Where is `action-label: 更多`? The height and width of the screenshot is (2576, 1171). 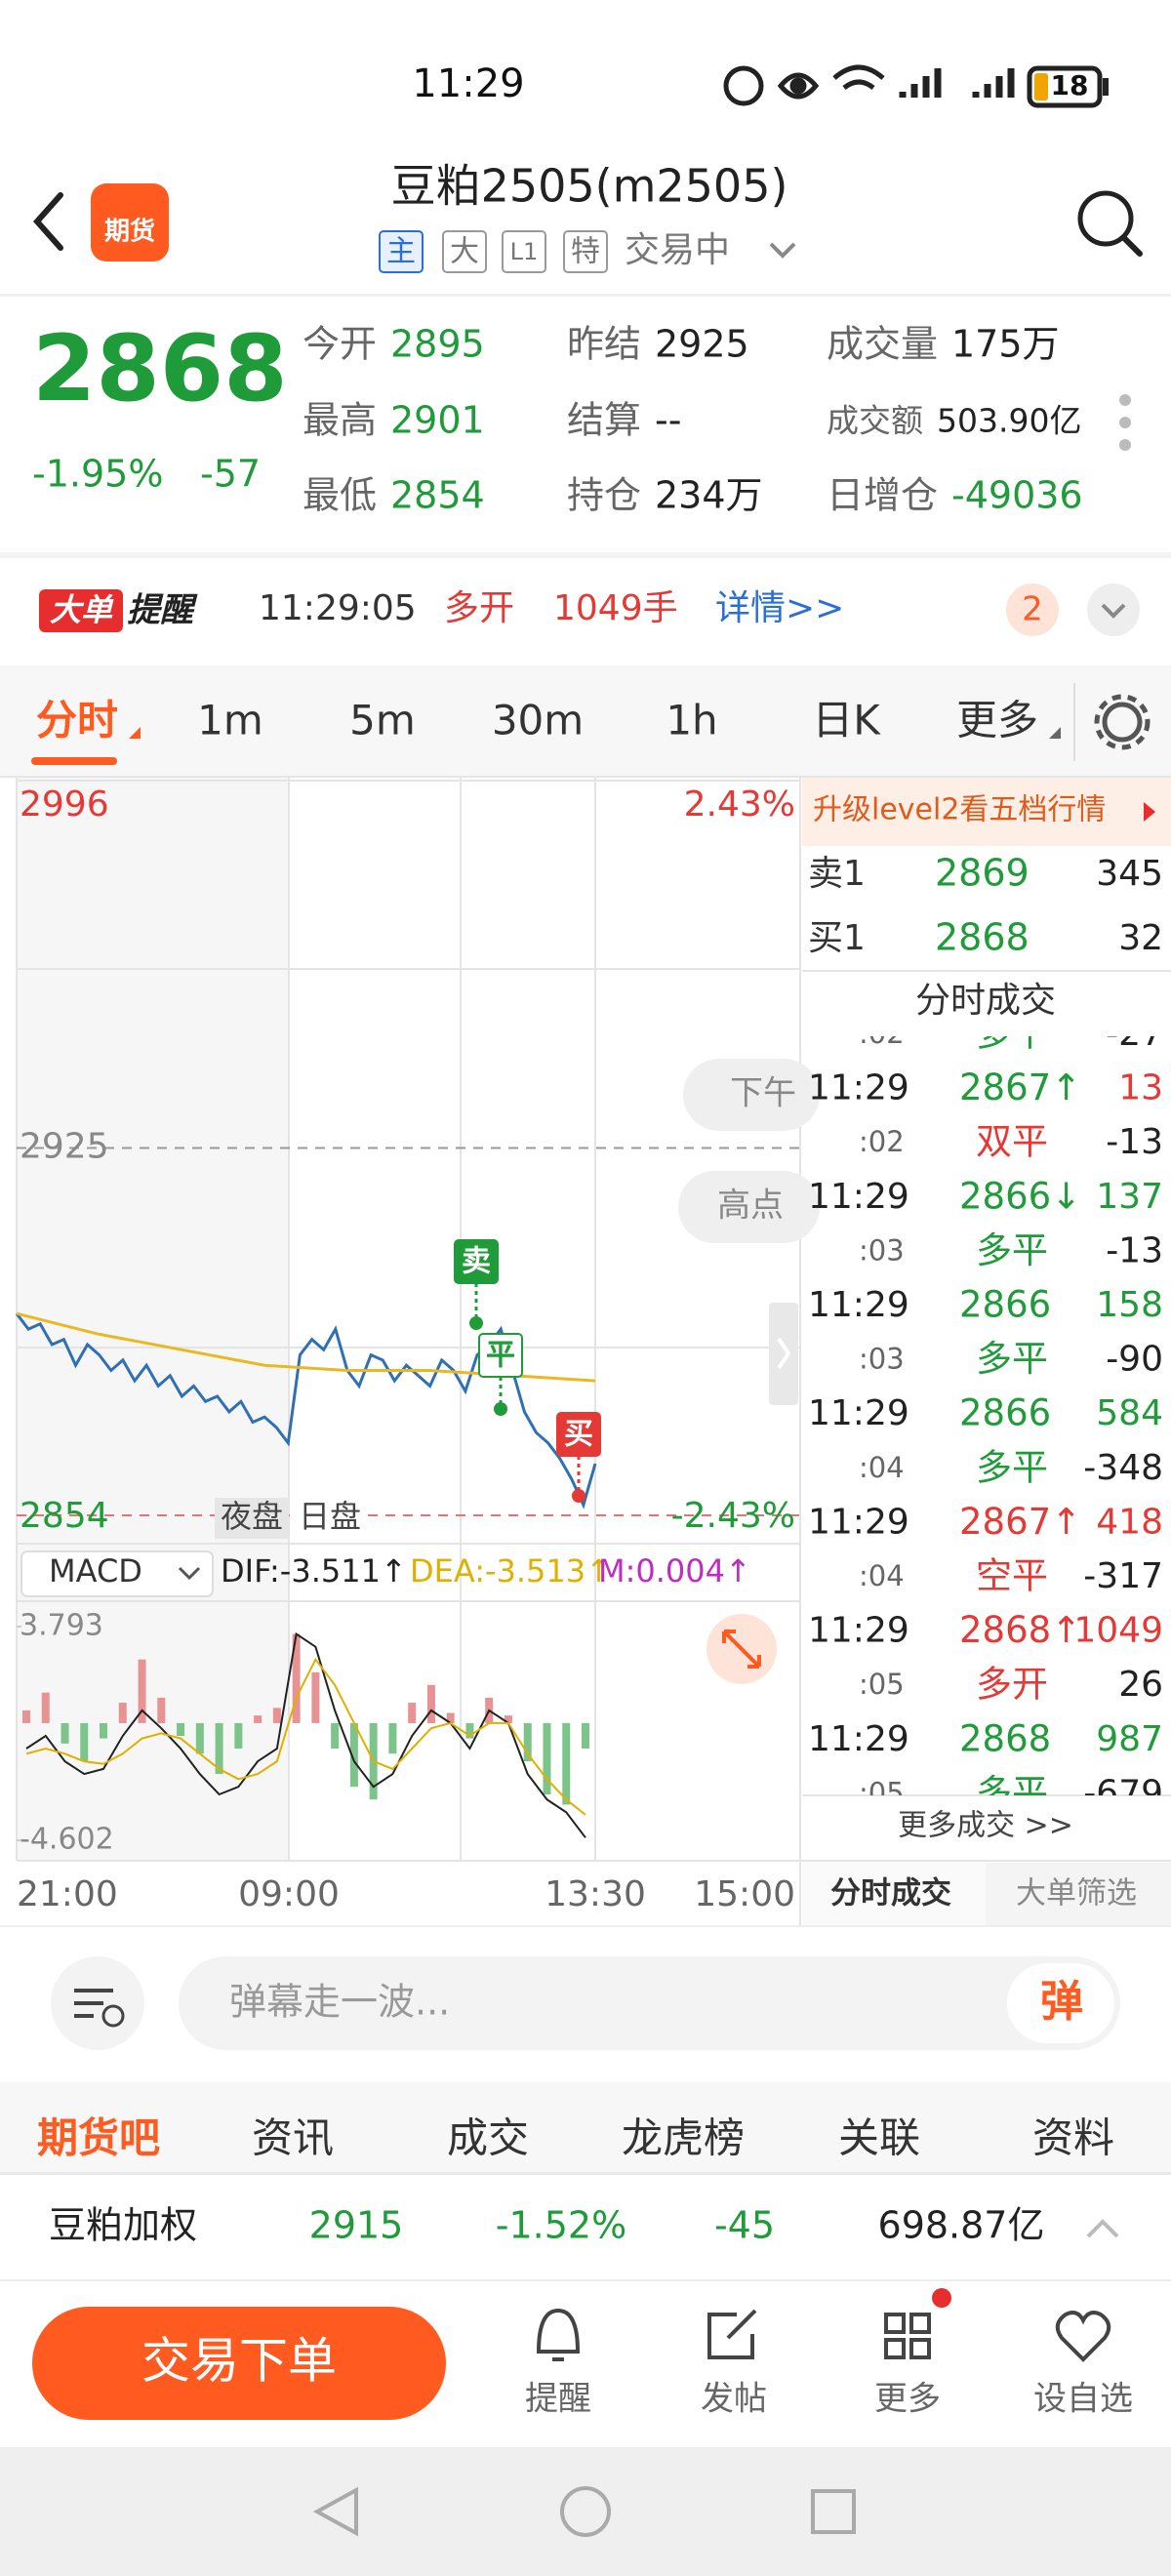 action-label: 更多 is located at coordinates (907, 2399).